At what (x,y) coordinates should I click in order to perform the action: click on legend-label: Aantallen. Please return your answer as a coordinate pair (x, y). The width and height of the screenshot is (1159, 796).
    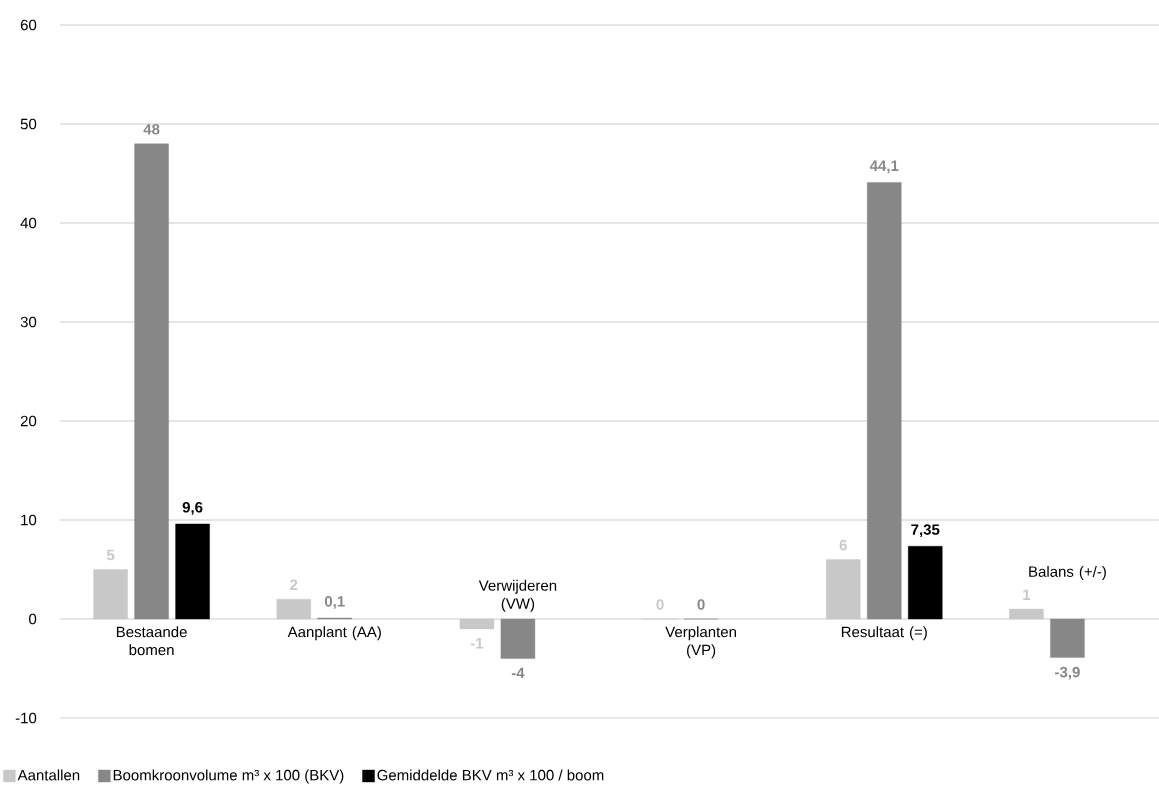
    Looking at the image, I should click on (48, 775).